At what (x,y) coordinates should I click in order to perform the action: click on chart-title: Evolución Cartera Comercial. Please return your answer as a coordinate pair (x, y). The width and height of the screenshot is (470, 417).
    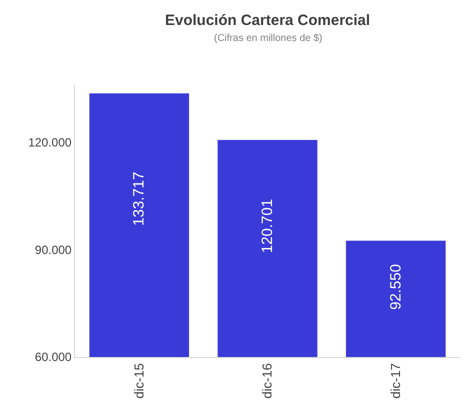
    Looking at the image, I should click on (267, 20).